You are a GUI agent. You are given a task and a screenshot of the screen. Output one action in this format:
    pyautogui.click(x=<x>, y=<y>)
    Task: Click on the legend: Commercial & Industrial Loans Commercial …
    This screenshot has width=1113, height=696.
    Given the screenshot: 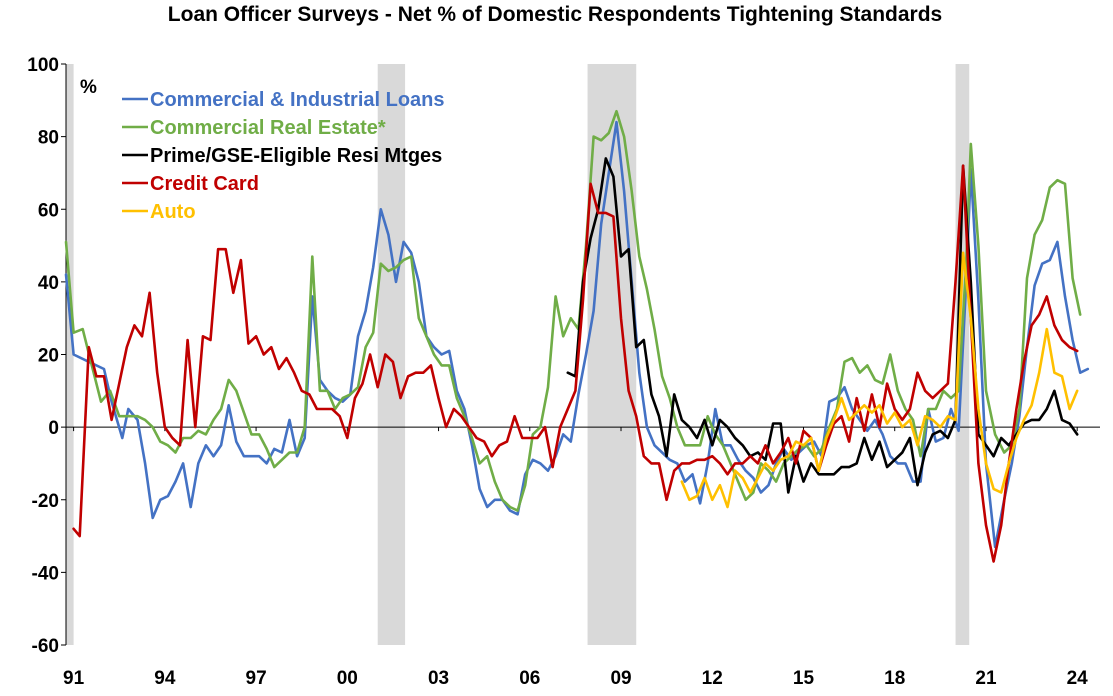 What is the action you would take?
    pyautogui.click(x=283, y=156)
    